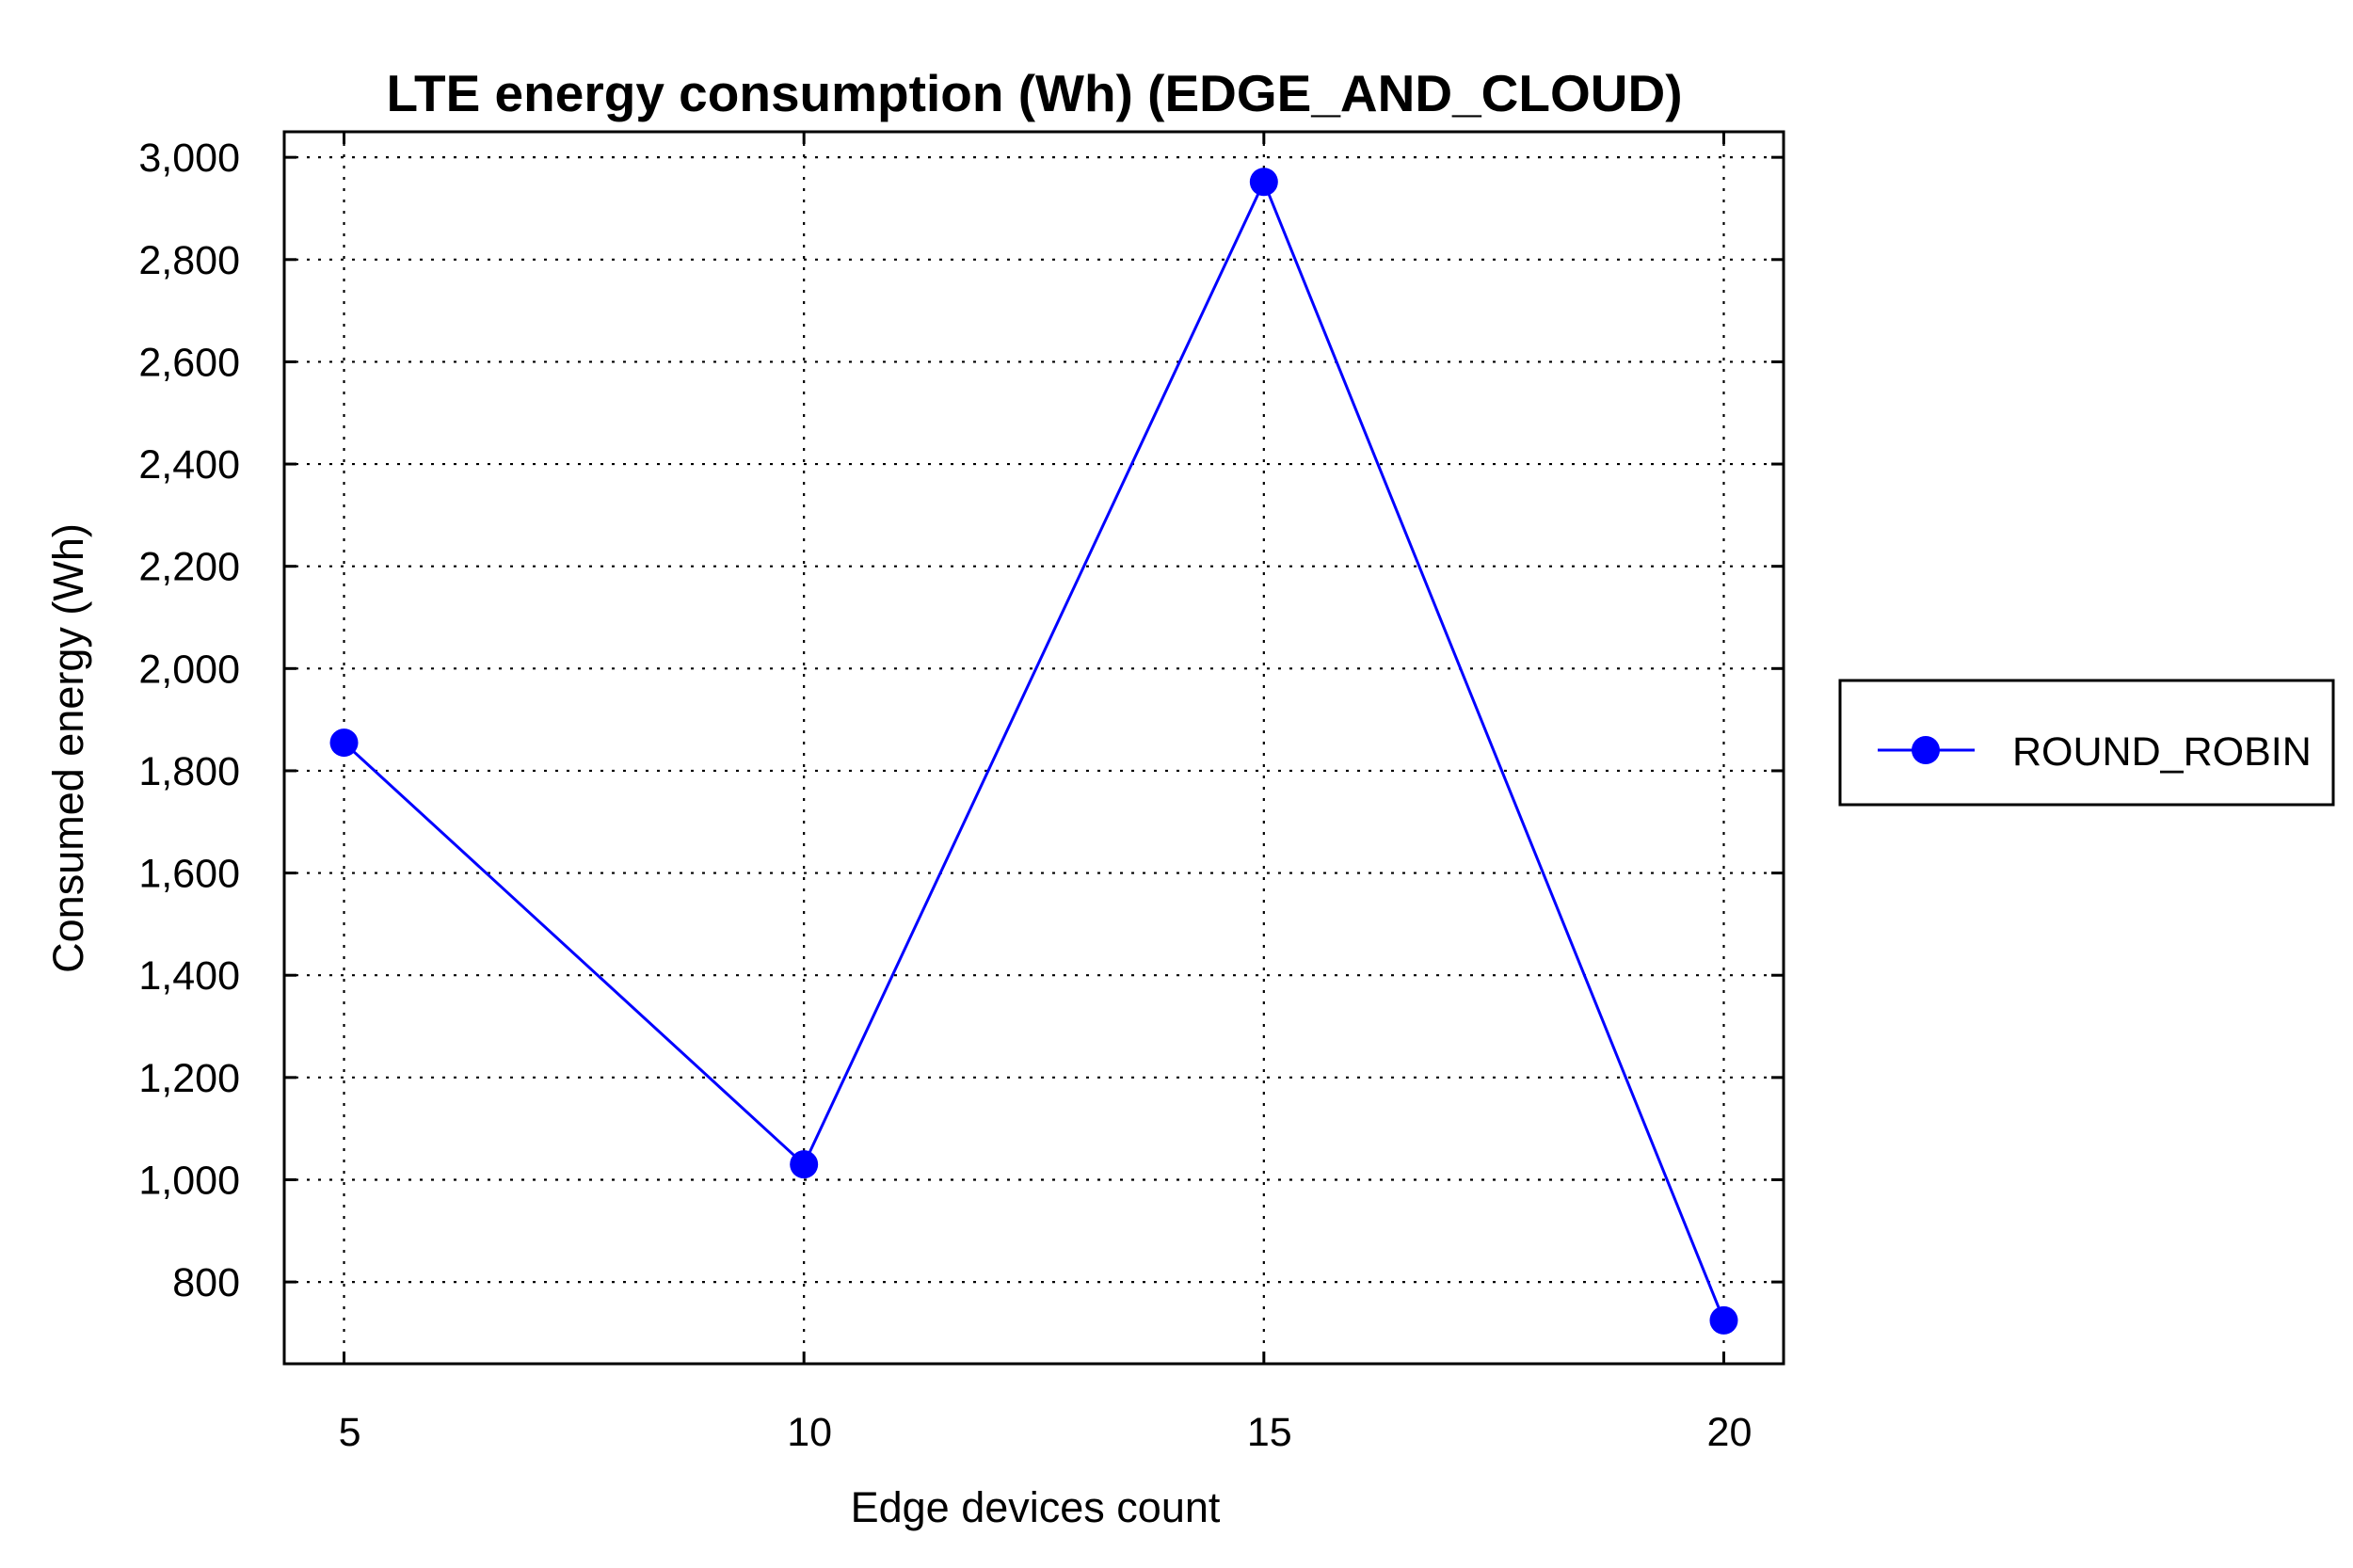 The height and width of the screenshot is (1568, 2353). What do you see at coordinates (189, 465) in the screenshot?
I see `y-tick-label: 2,400` at bounding box center [189, 465].